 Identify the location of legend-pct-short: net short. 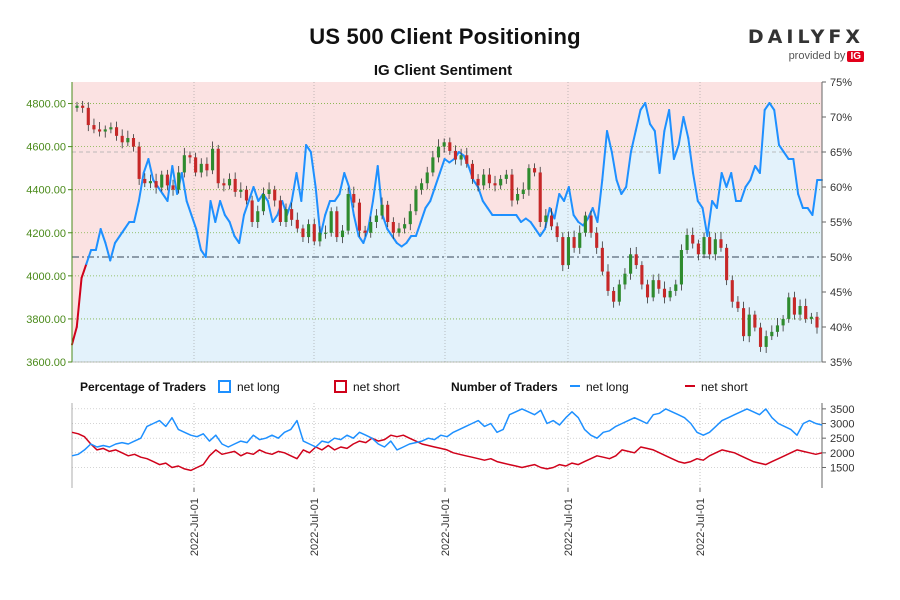
(367, 387).